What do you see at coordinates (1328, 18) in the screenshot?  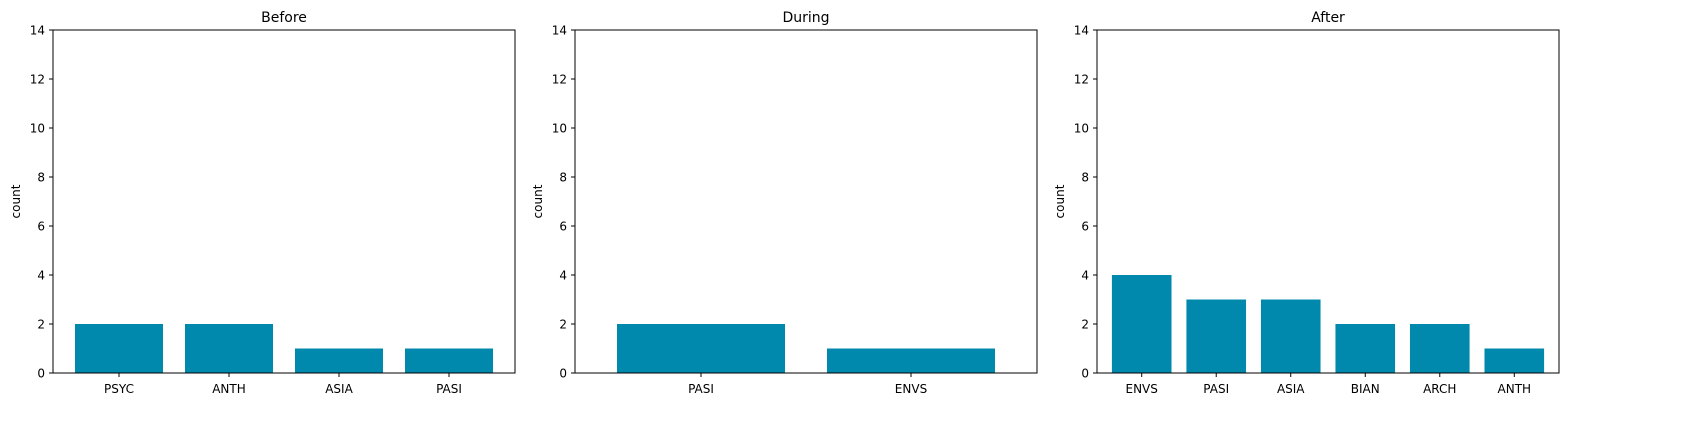 I see `chart-title: After` at bounding box center [1328, 18].